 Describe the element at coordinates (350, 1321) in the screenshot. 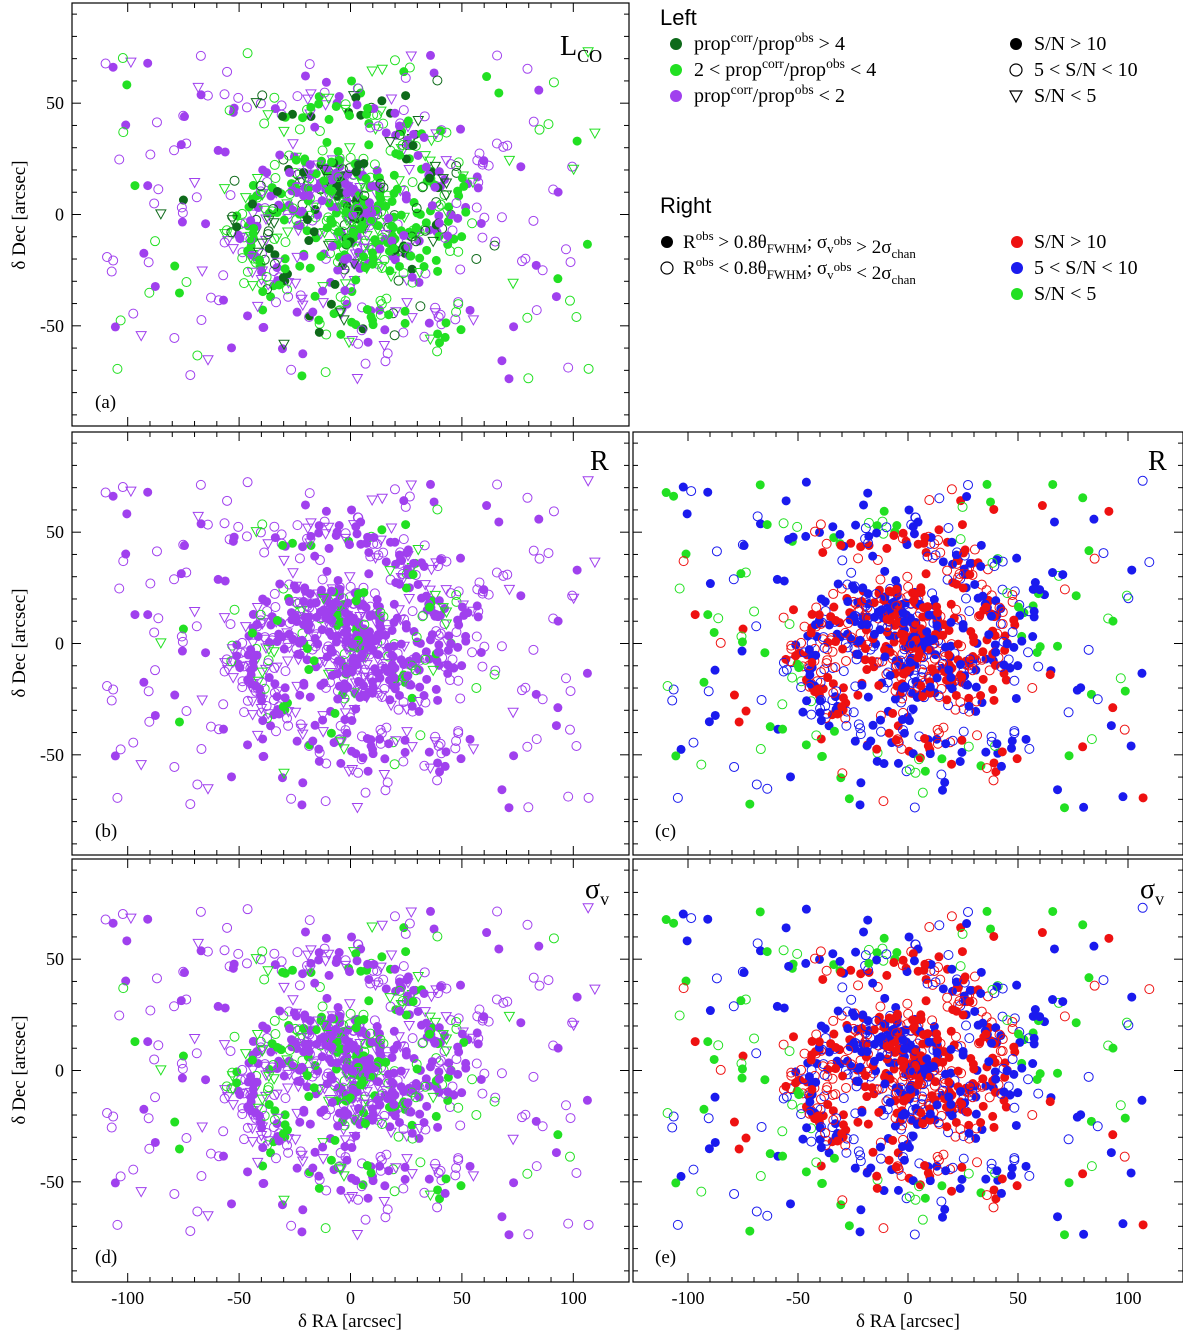

I see `panel-d-xlabel: δ RA [arcsec]` at that location.